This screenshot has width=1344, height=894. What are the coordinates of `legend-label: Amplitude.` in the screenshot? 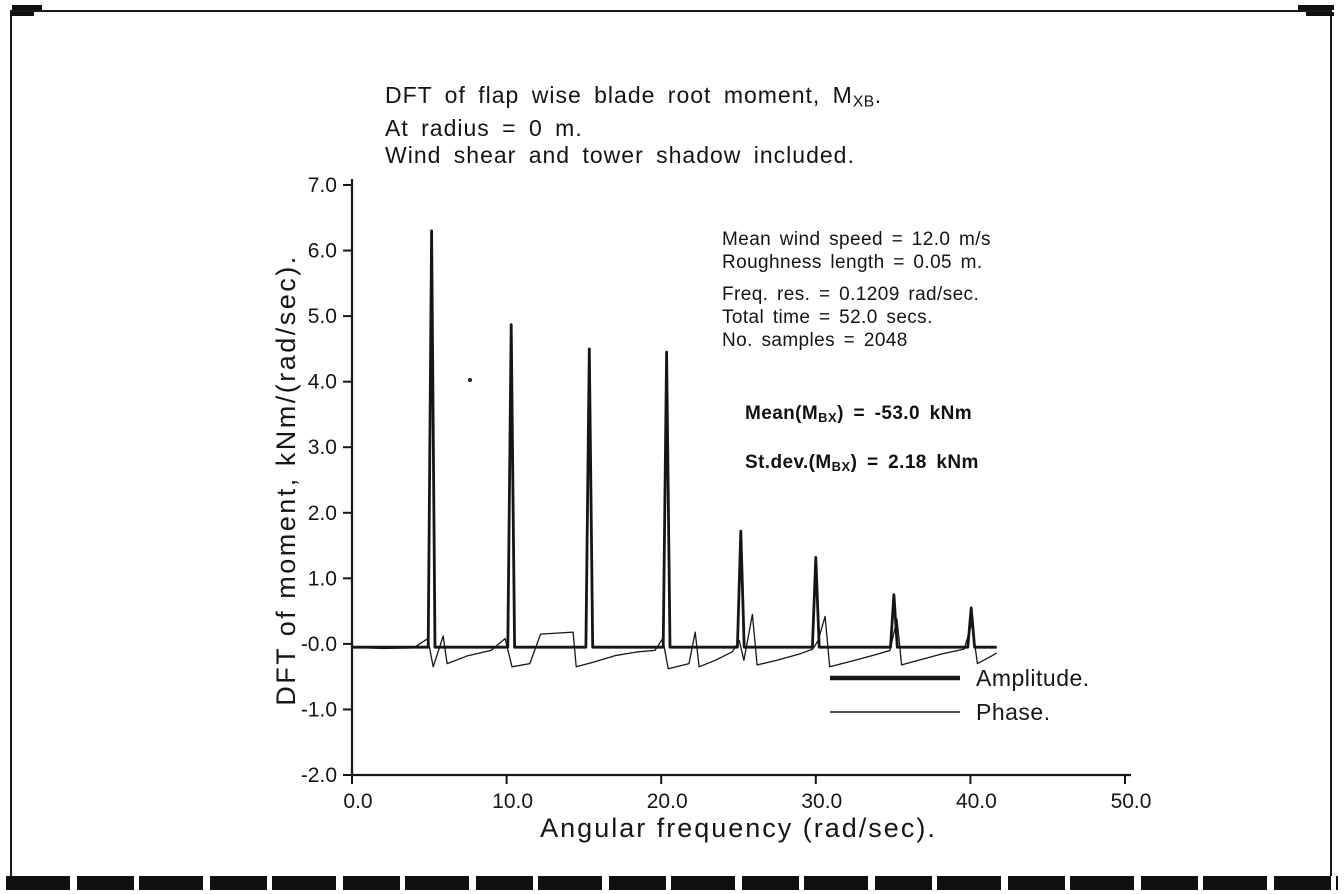 It's located at (1033, 678).